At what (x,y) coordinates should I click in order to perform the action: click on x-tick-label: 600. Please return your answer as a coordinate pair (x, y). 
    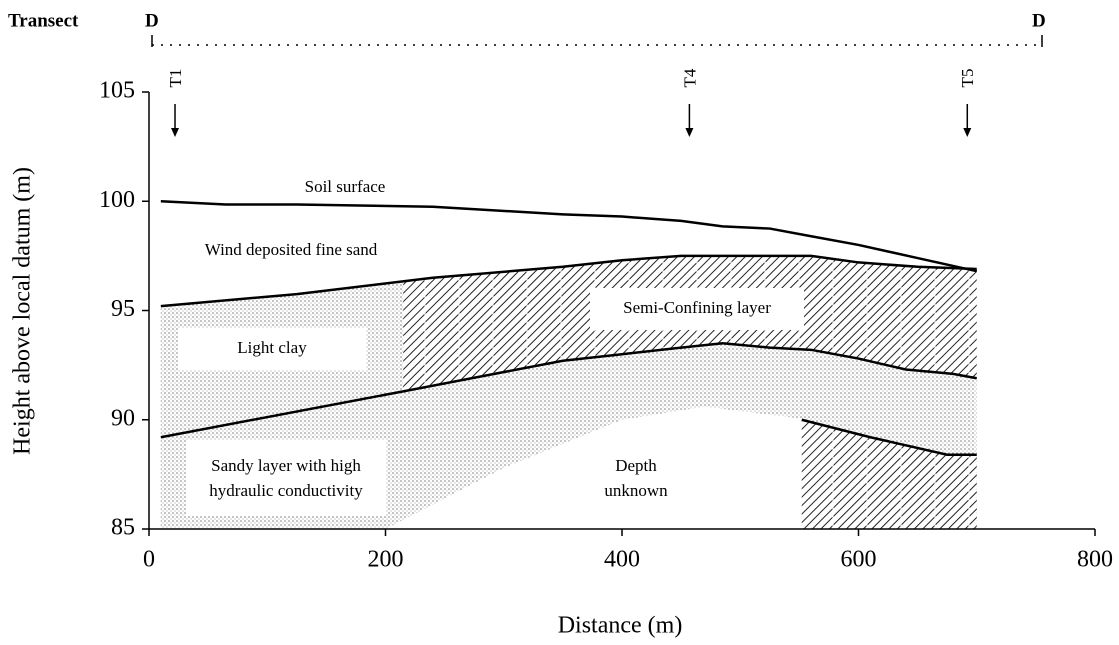
    Looking at the image, I should click on (859, 560).